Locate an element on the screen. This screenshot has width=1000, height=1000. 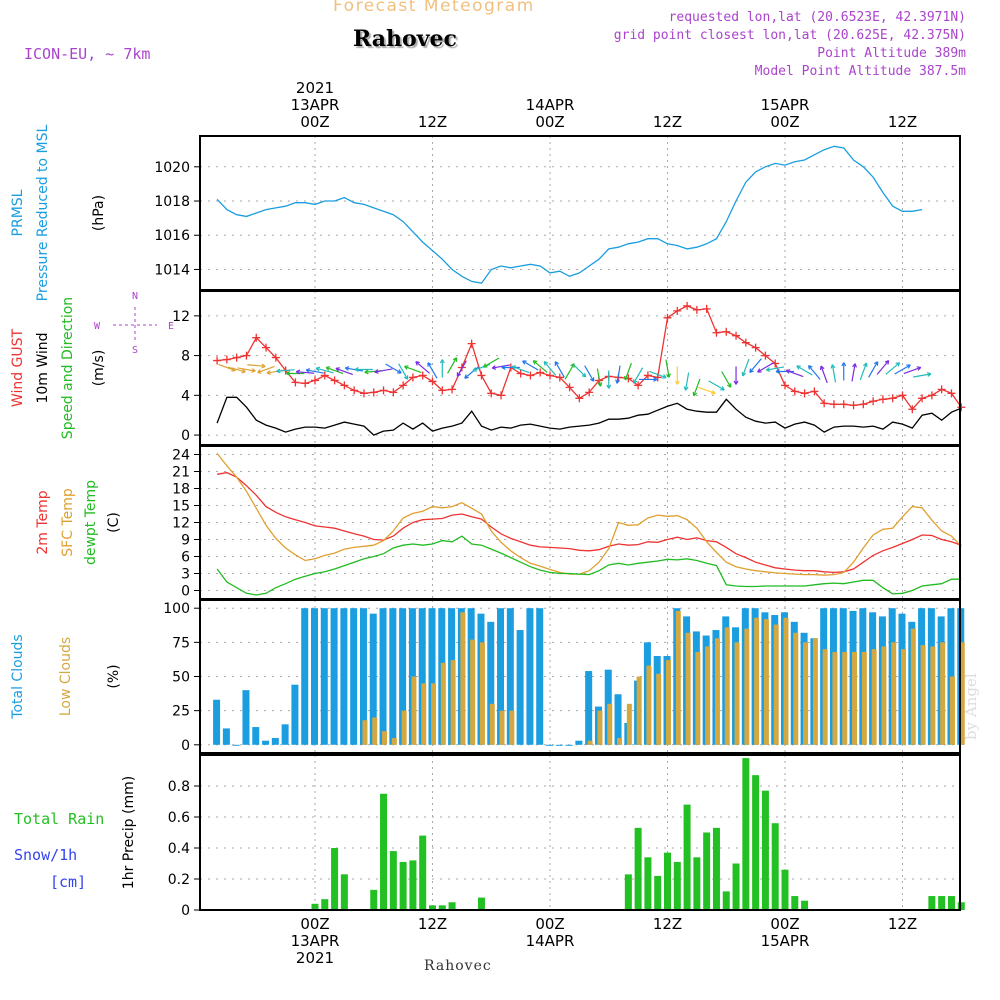
wind-ylabel: (m/s) is located at coordinates (99, 368).